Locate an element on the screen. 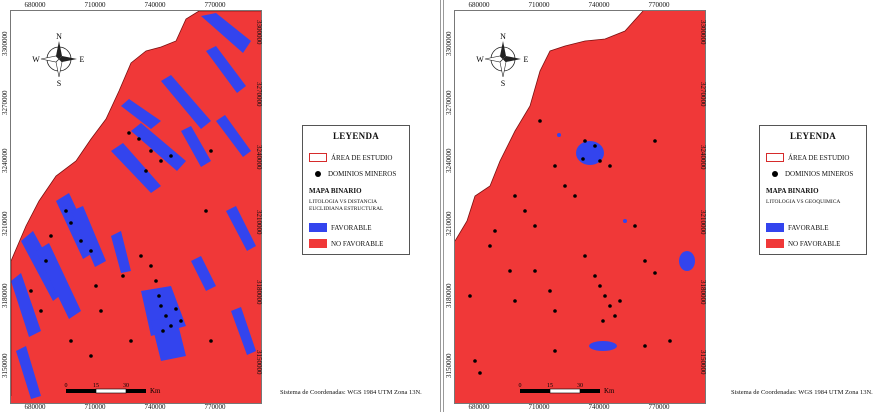 Image resolution: width=884 pixels, height=412 pixels. study-area-boundary is located at coordinates (549, 126).